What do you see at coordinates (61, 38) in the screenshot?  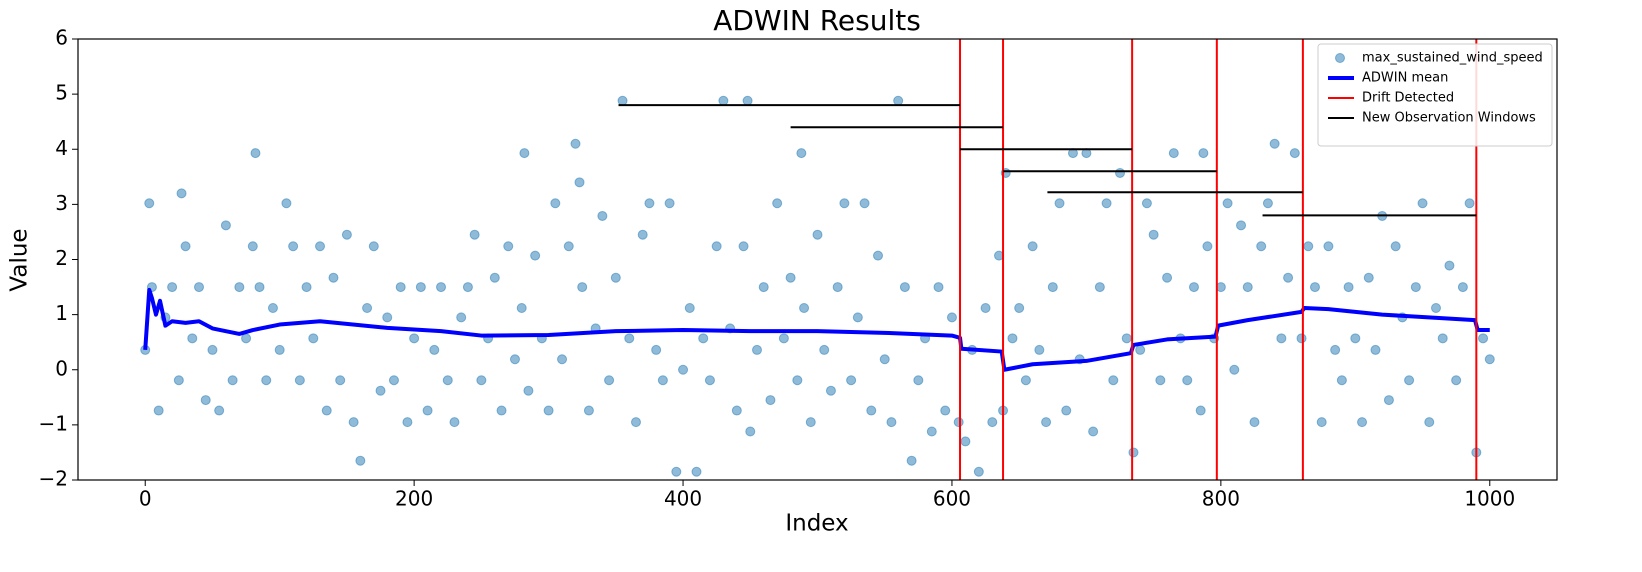 I see `y-tick-label: 6` at bounding box center [61, 38].